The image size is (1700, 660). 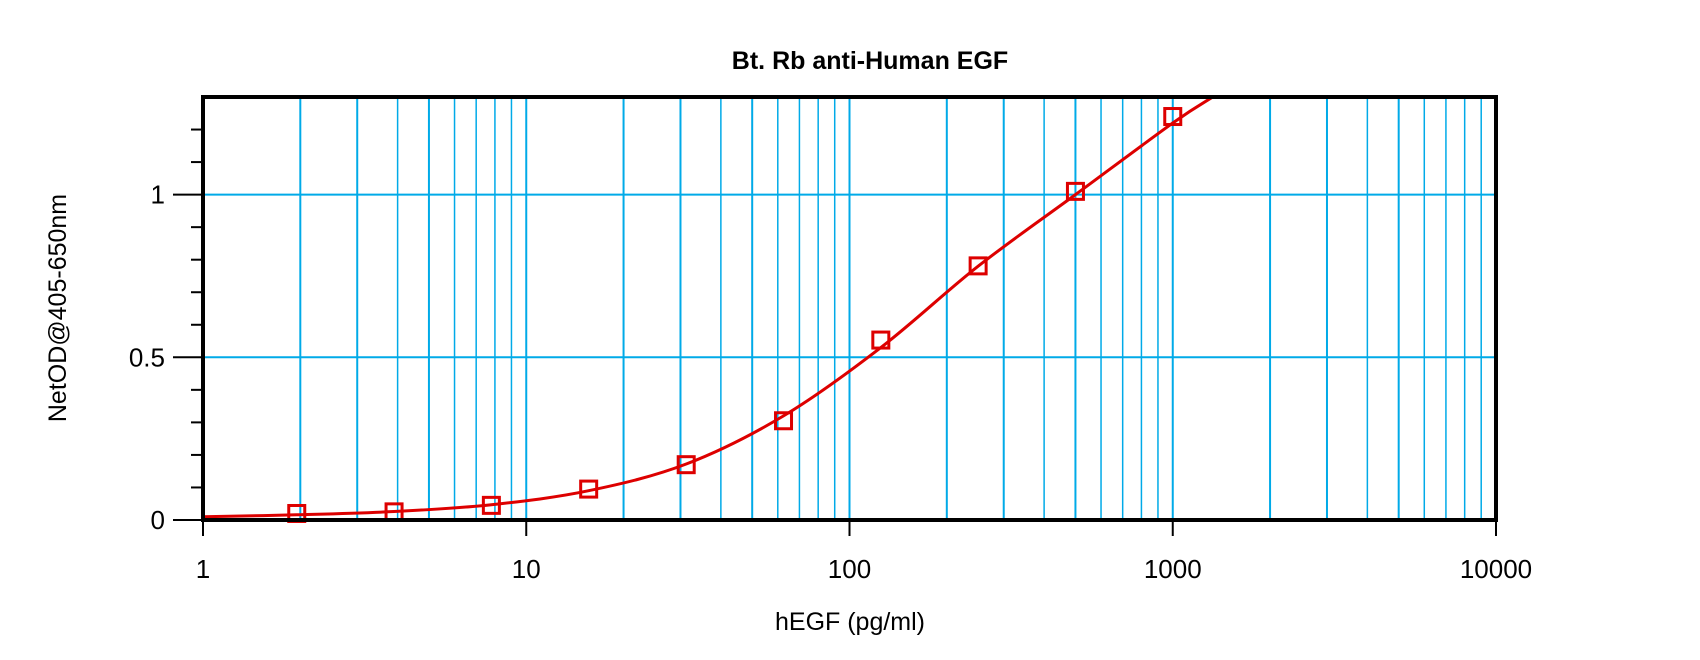 What do you see at coordinates (58, 308) in the screenshot?
I see `y-axis-label: NetOD@405-650nm` at bounding box center [58, 308].